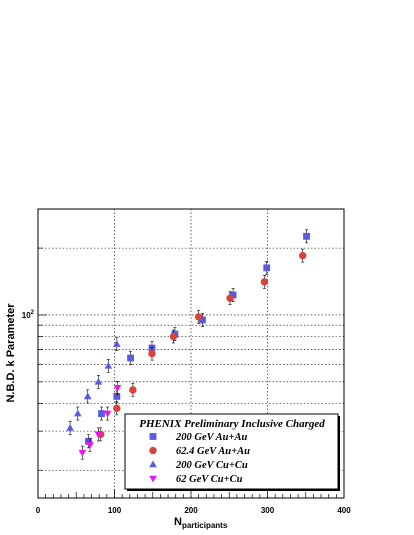 This screenshot has height=535, width=414. I want to click on x-axis-title: Nparticipants, so click(201, 523).